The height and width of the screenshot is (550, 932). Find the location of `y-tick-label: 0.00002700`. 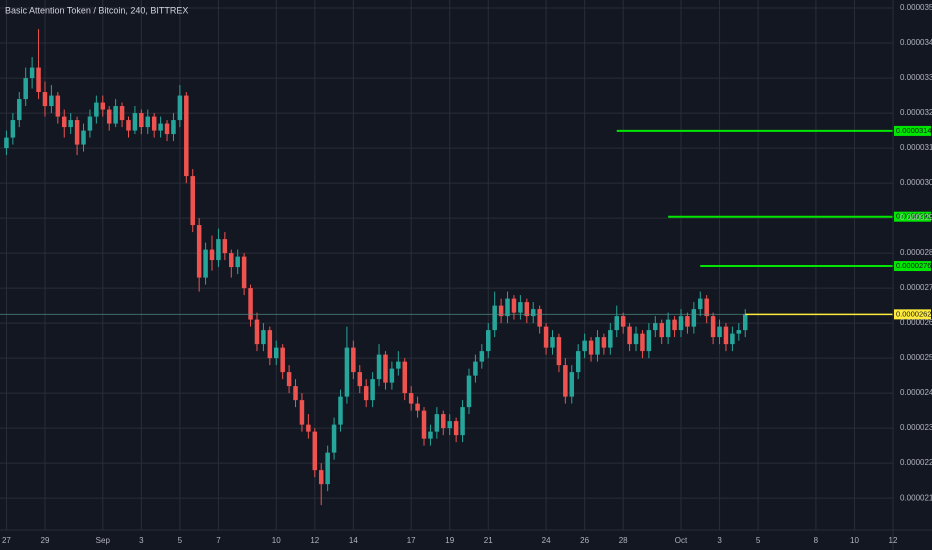

y-tick-label: 0.00002700 is located at coordinates (916, 287).